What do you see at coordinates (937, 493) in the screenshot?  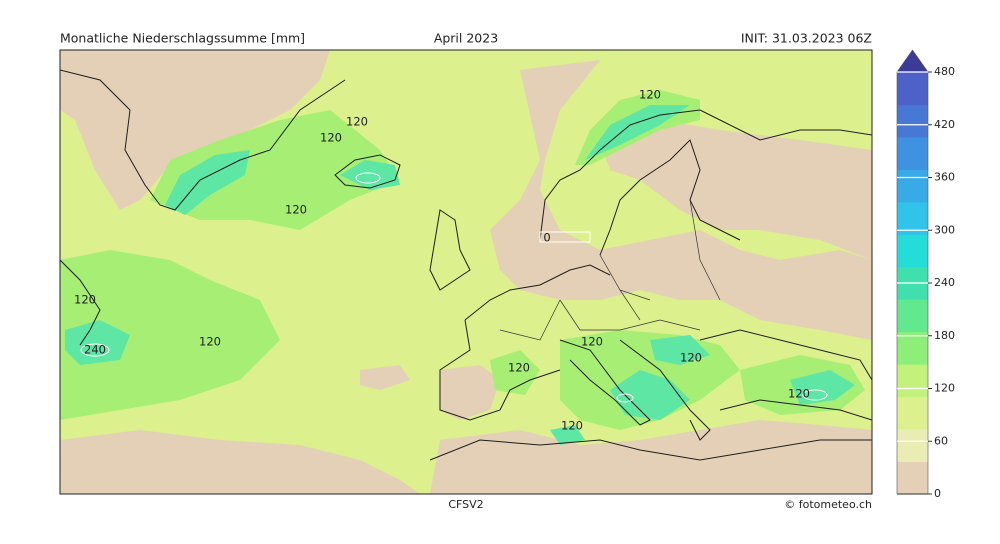 I see `colorbar-tick-label: 0` at bounding box center [937, 493].